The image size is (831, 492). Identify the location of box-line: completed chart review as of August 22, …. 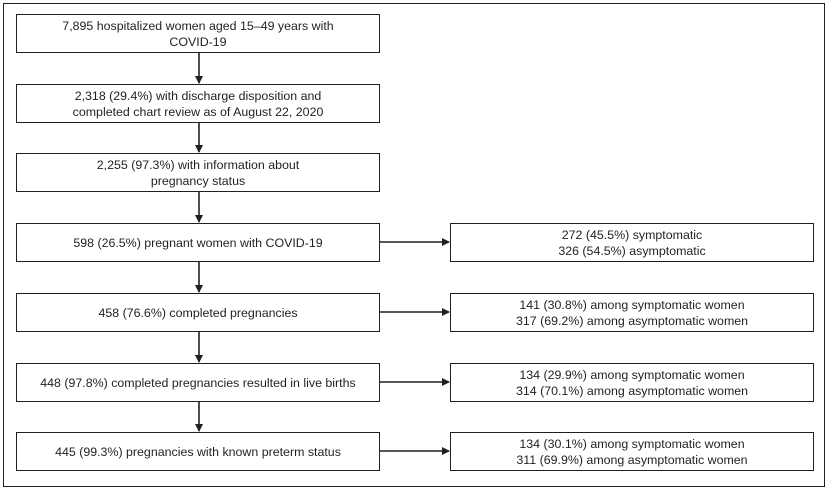
(198, 111).